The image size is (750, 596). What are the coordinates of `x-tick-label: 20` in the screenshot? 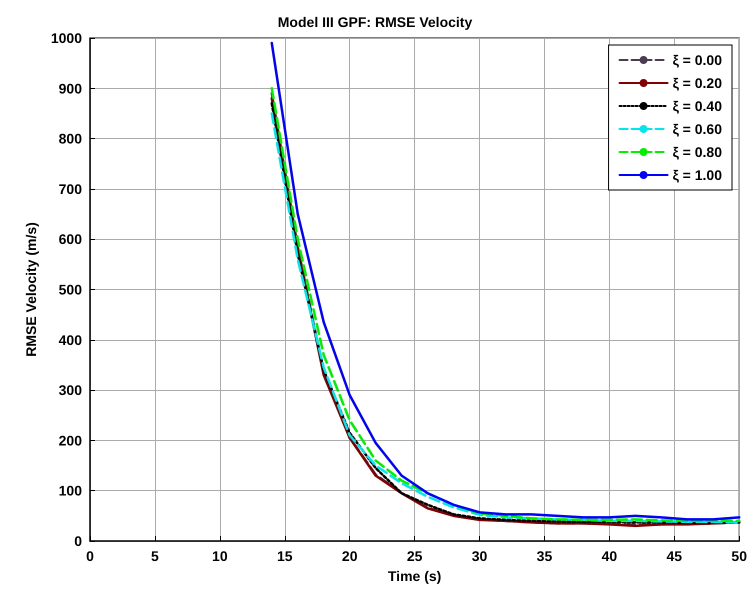 It's located at (350, 556).